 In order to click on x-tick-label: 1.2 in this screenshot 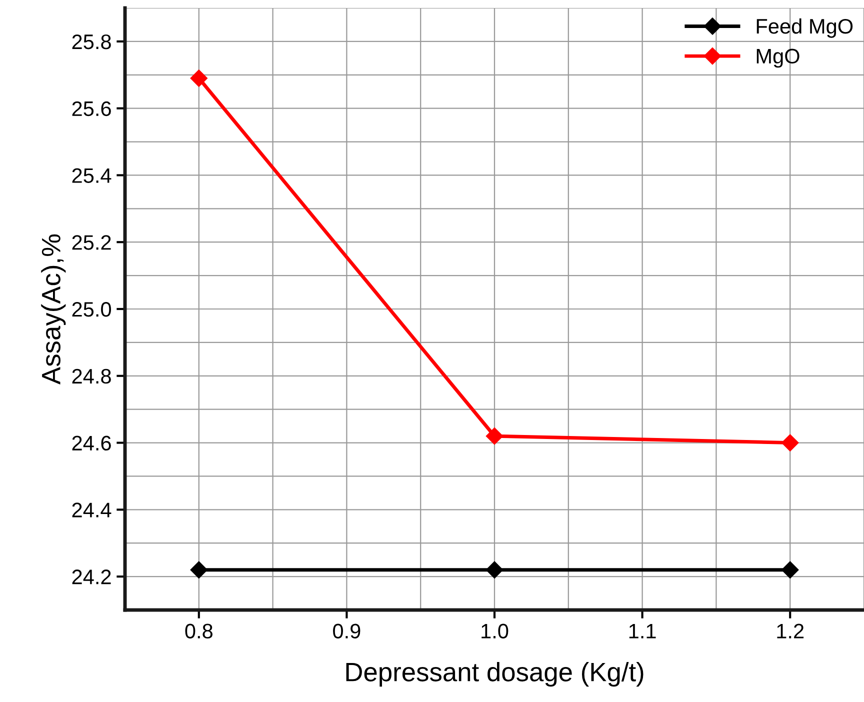, I will do `click(790, 631)`.